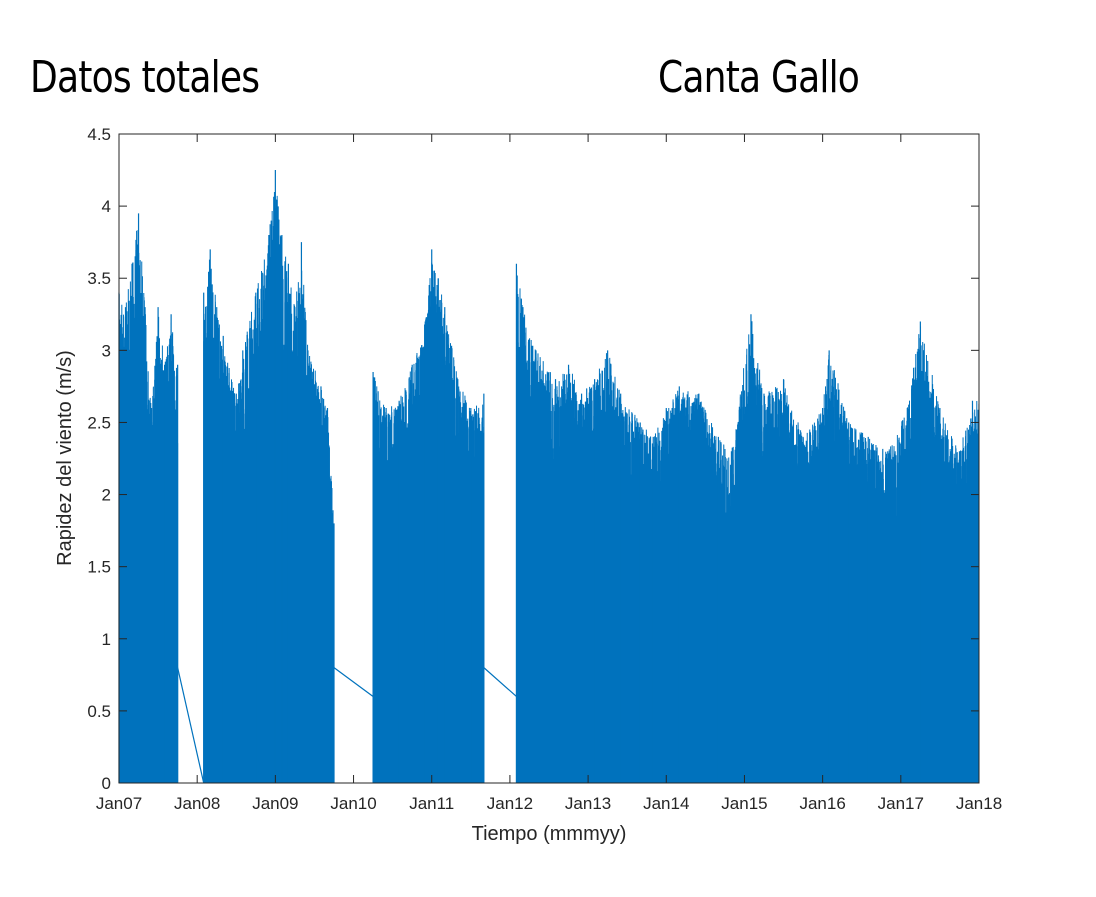 This screenshot has width=1096, height=897. What do you see at coordinates (431, 803) in the screenshot?
I see `x-tick-label: Jan11` at bounding box center [431, 803].